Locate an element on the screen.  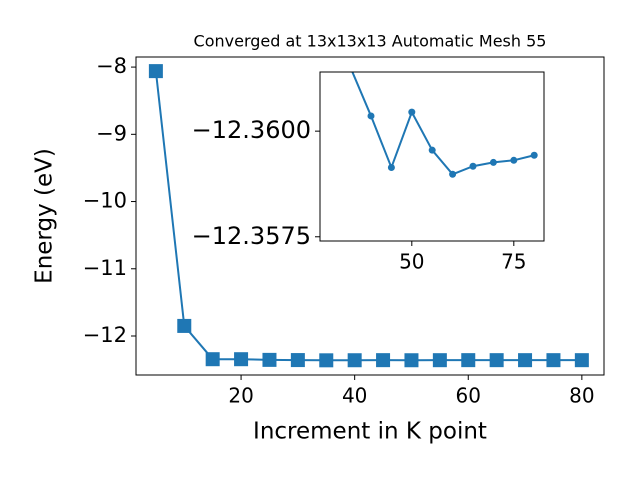
y-tick-label: −10 is located at coordinates (105, 201).